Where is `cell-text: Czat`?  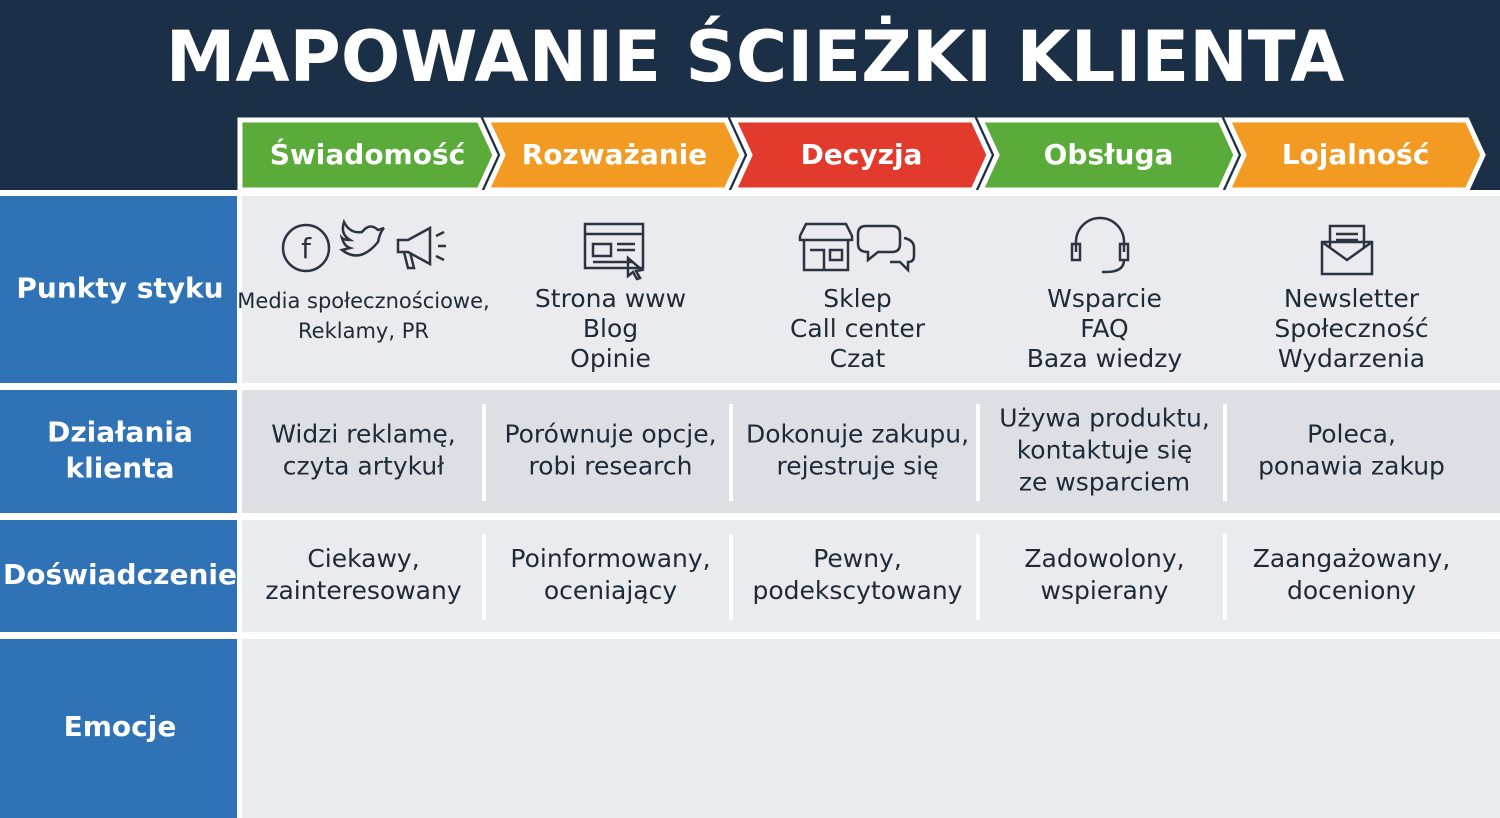 cell-text: Czat is located at coordinates (858, 358).